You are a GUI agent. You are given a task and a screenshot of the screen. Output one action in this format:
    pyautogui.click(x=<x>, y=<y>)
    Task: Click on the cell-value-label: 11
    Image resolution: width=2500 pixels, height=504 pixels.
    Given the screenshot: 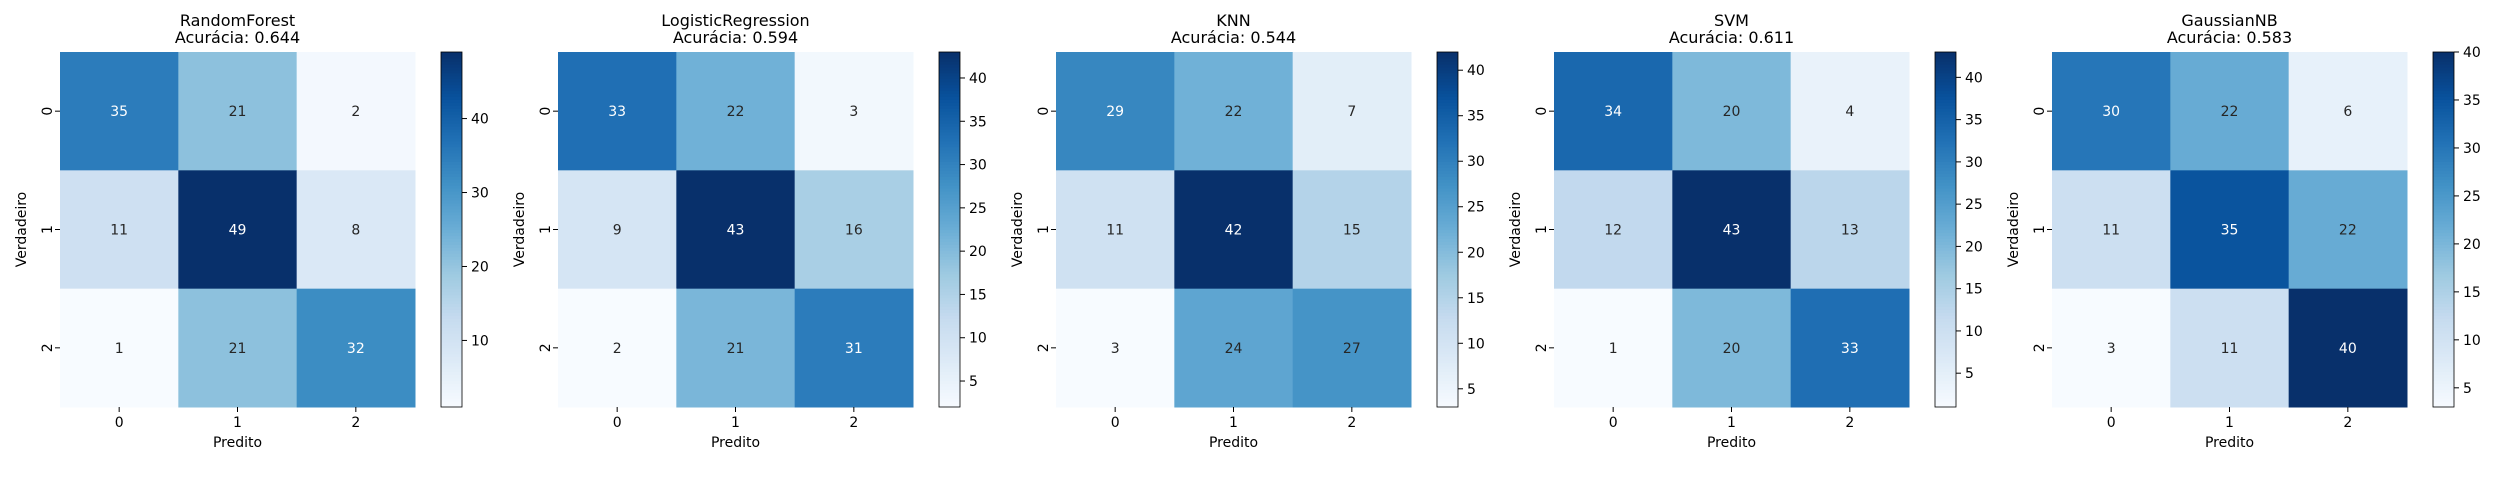 What is the action you would take?
    pyautogui.click(x=119, y=231)
    